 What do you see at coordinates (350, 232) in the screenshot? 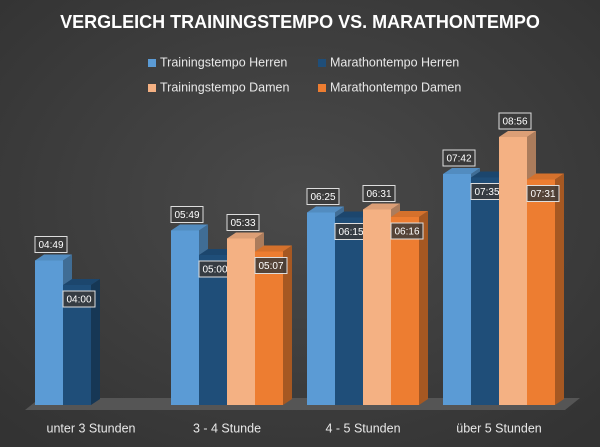
I see `data-label: 06:15` at bounding box center [350, 232].